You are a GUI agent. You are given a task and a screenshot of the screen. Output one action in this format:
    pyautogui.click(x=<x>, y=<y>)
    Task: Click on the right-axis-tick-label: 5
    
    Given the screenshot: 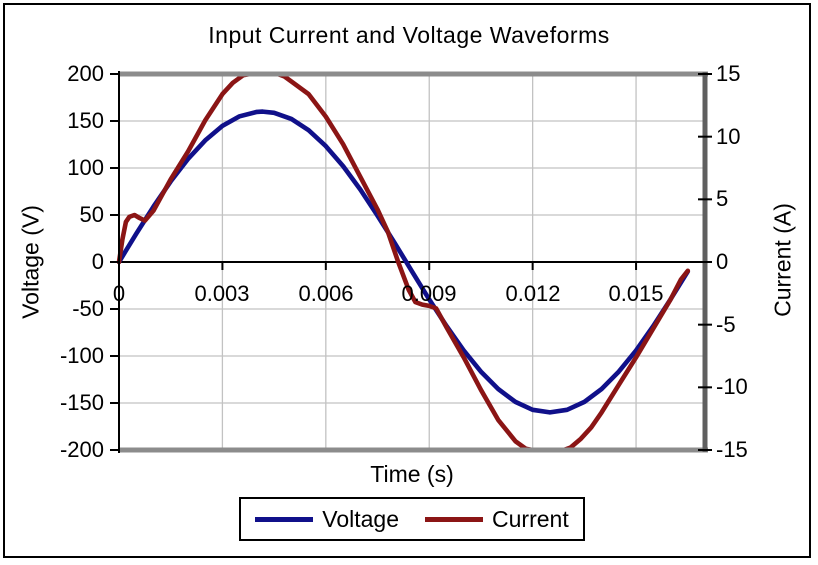 What is the action you would take?
    pyautogui.click(x=722, y=198)
    